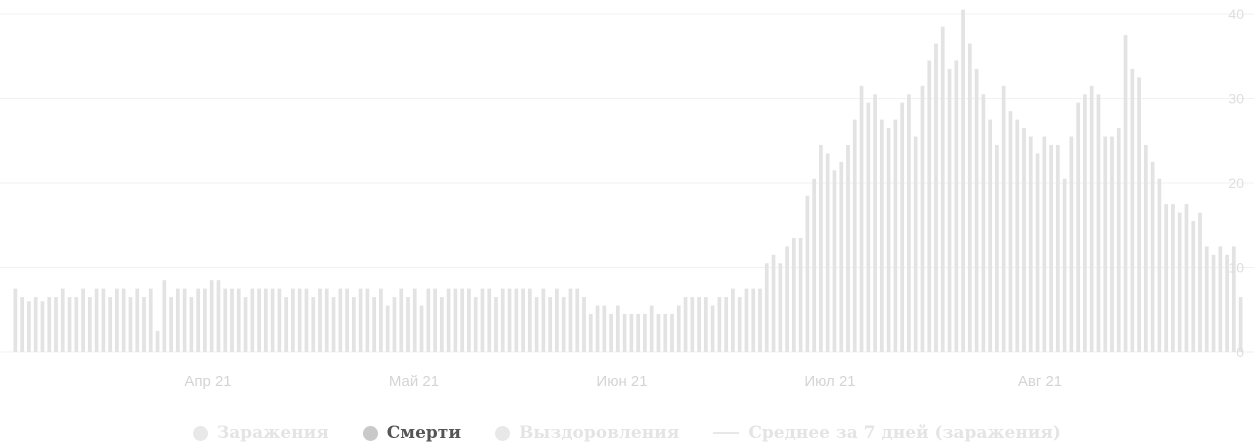  Describe the element at coordinates (423, 433) in the screenshot. I see `legend-label: Смерти` at that location.